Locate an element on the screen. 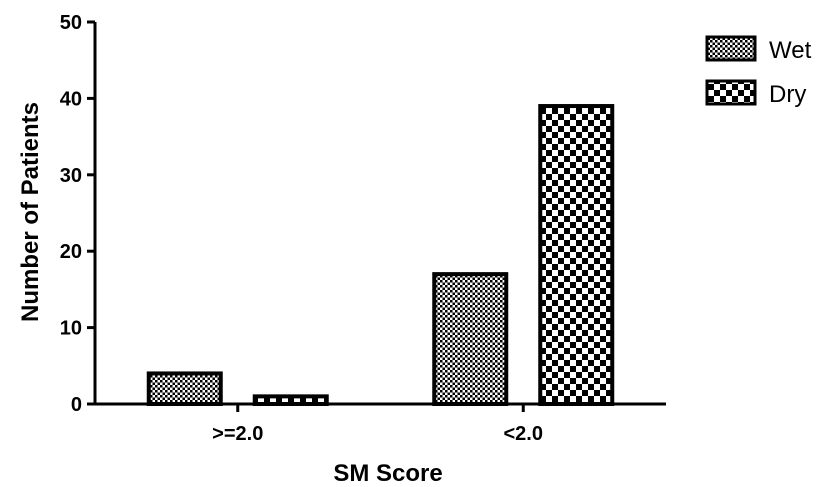  y-tick-label: 10 is located at coordinates (71, 329).